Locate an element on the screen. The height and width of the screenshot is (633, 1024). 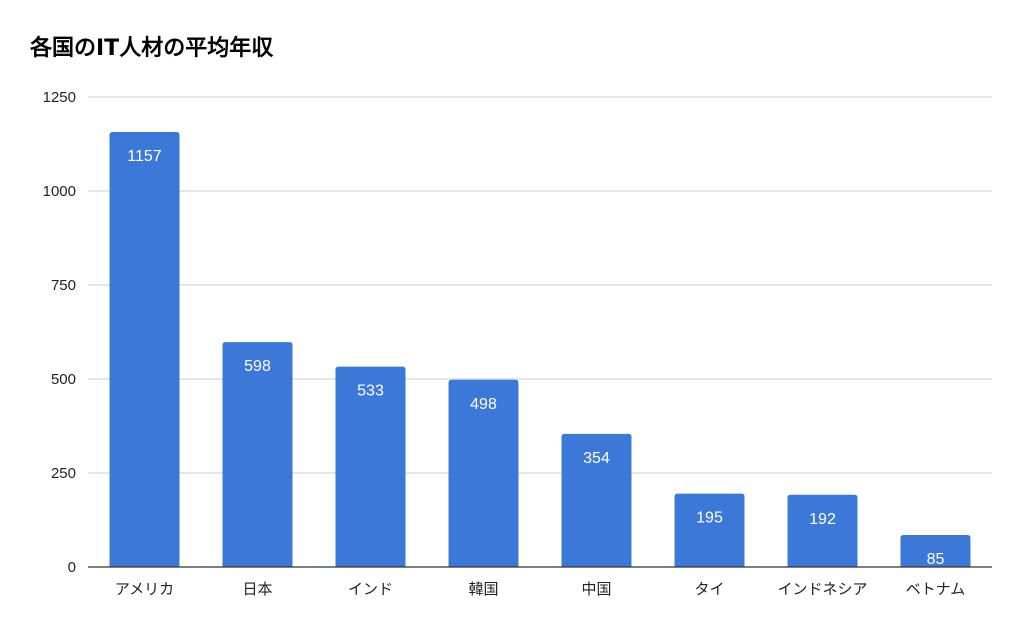
bar-value-label: 85 is located at coordinates (936, 559).